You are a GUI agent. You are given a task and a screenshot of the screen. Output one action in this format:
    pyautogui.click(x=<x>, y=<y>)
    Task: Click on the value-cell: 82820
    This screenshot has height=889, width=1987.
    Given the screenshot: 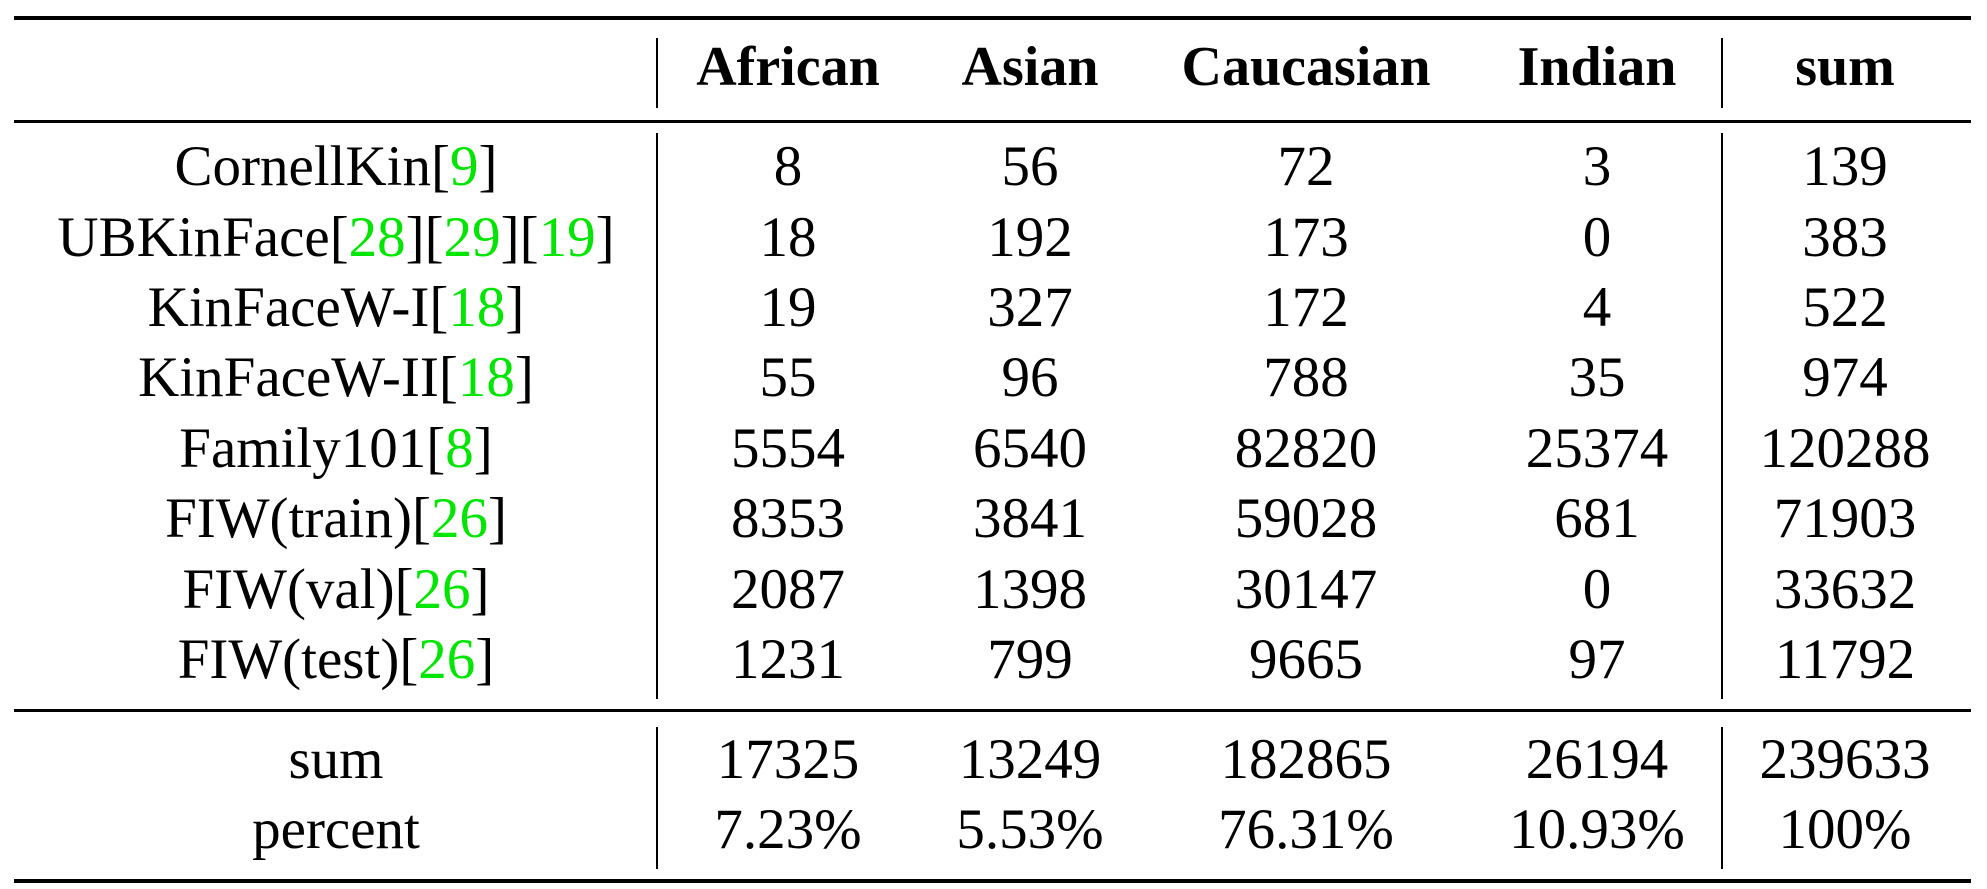 What is the action you would take?
    pyautogui.click(x=1306, y=448)
    